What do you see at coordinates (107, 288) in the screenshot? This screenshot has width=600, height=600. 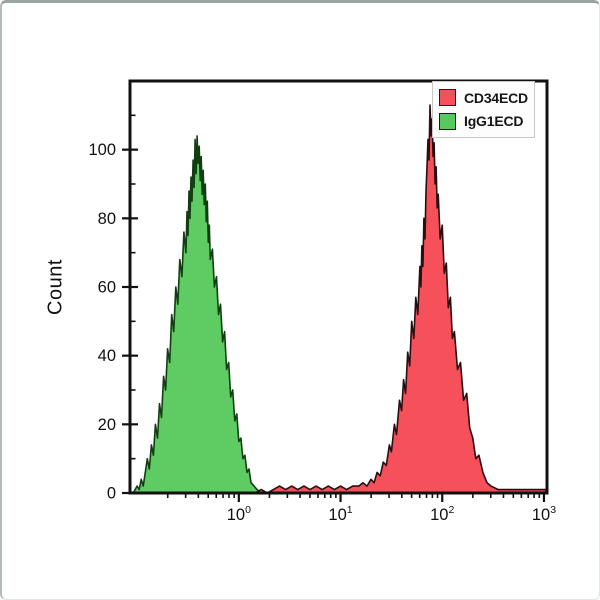 I see `y-tick-label: 60` at bounding box center [107, 288].